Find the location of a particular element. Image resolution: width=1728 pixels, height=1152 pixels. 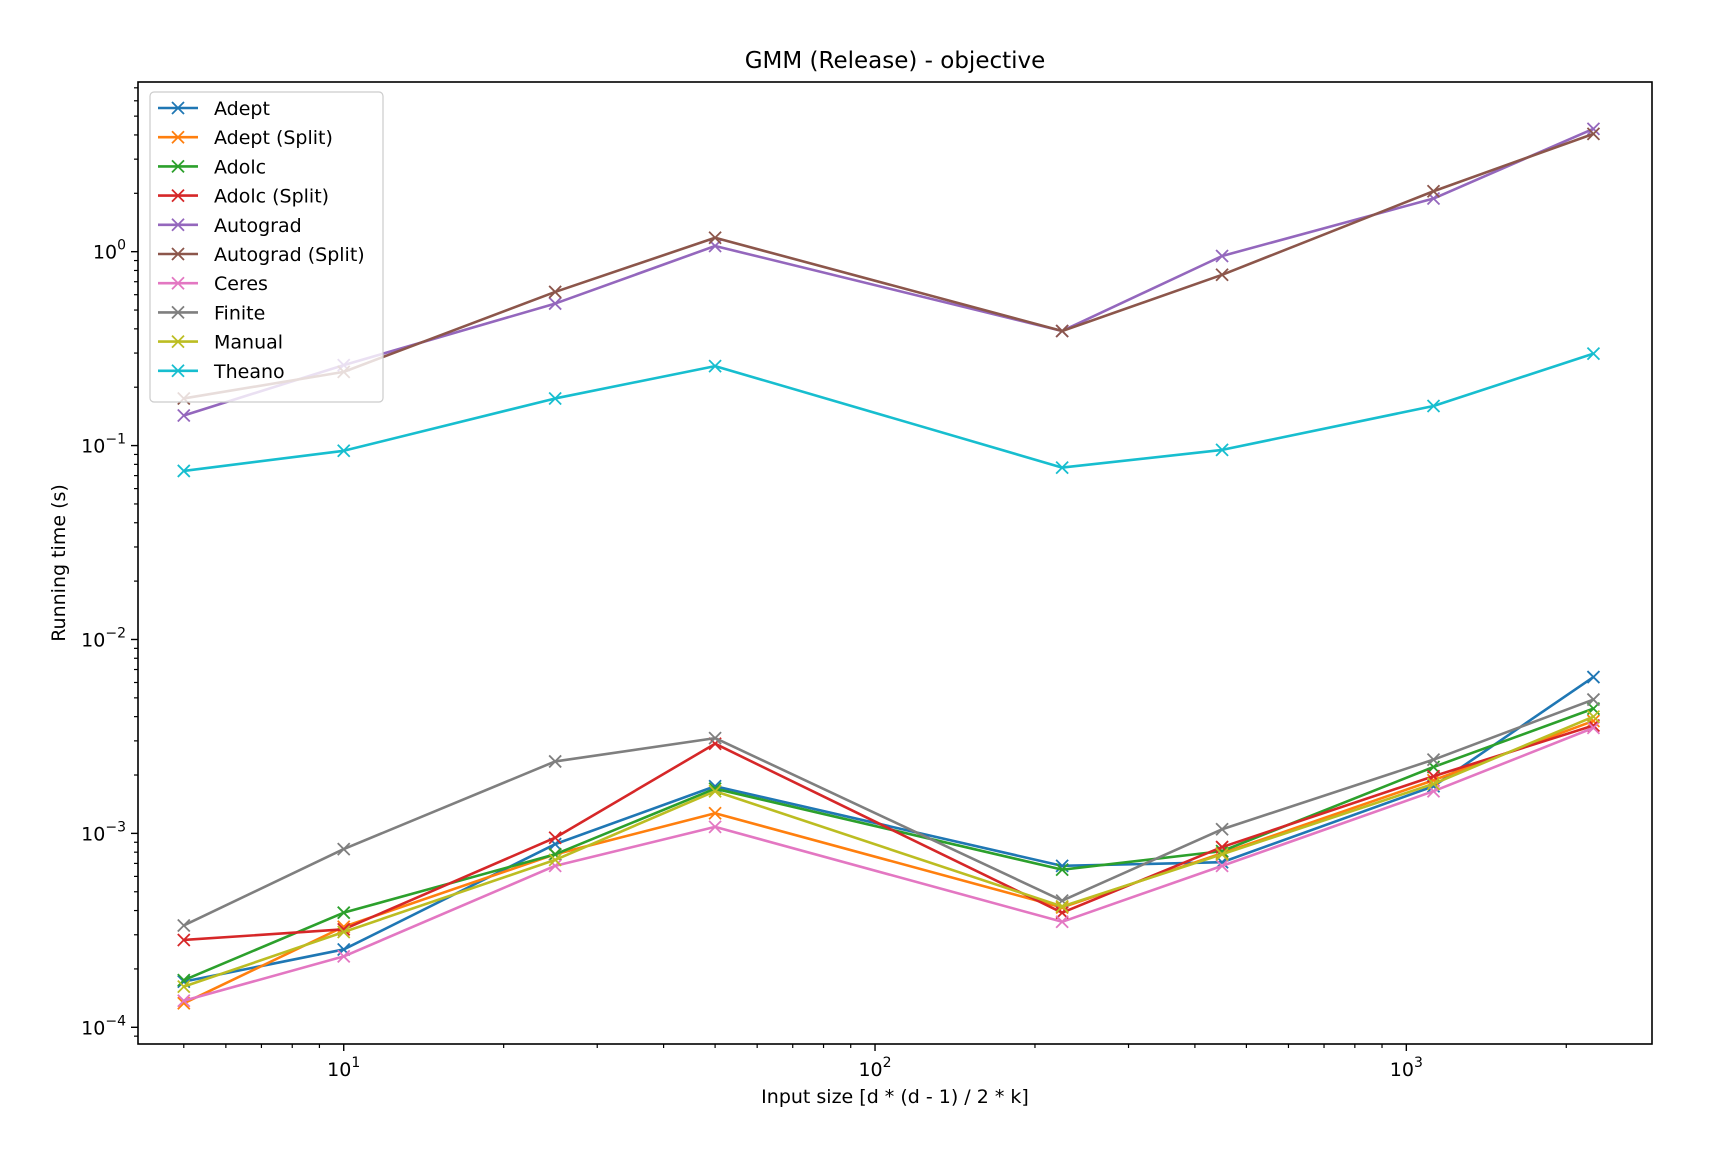

chart-title: GMM (Release) - objective is located at coordinates (895, 61).